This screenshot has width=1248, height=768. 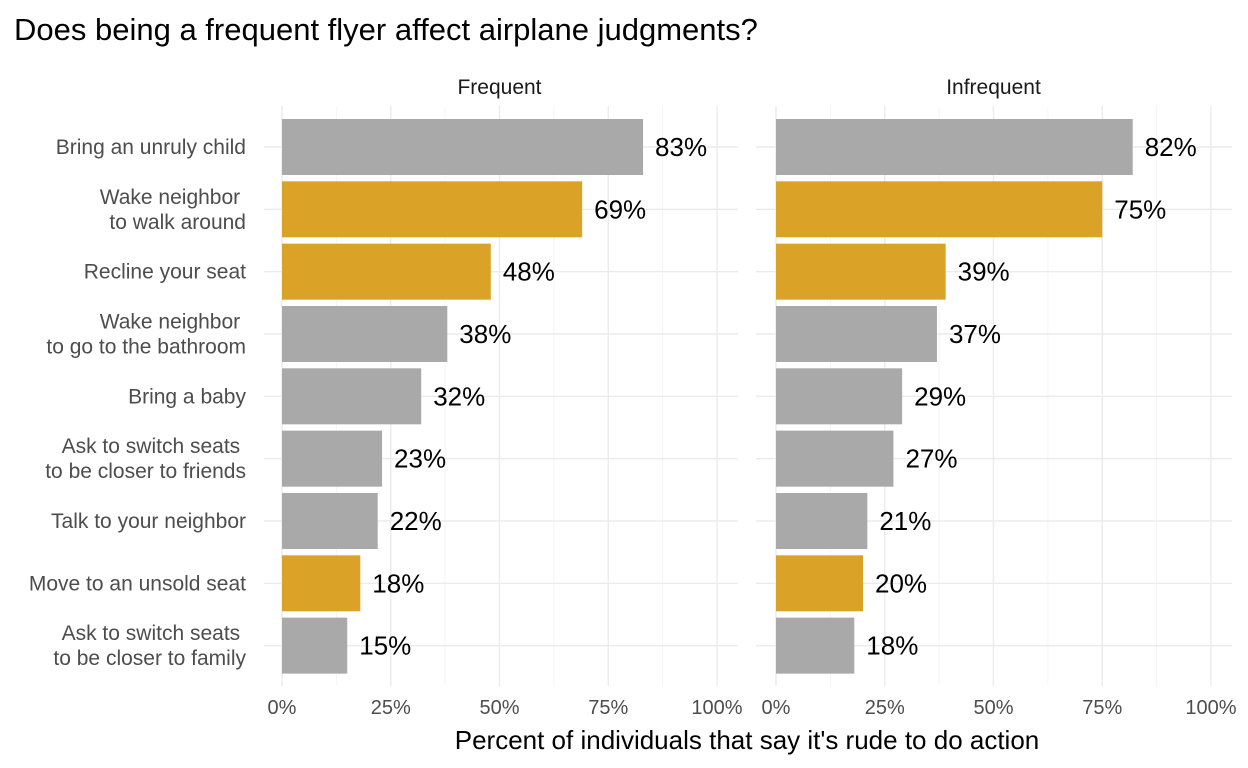 What do you see at coordinates (901, 583) in the screenshot?
I see `value-label: 20%` at bounding box center [901, 583].